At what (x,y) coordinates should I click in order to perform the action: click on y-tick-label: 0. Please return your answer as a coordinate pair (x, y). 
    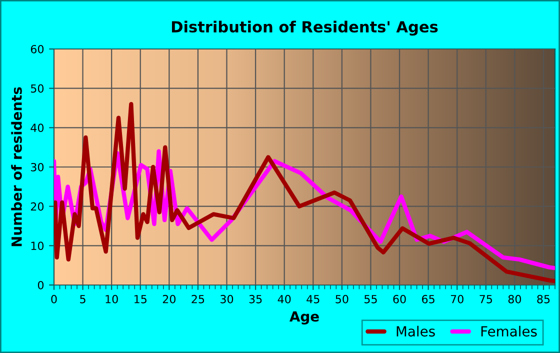
    Looking at the image, I should click on (41, 285).